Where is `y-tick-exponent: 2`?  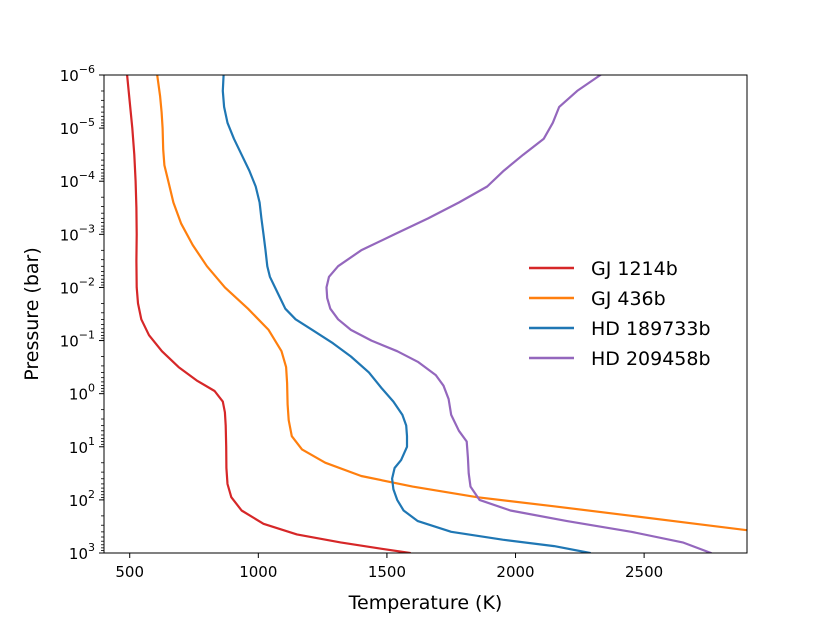 y-tick-exponent: 2 is located at coordinates (91, 494).